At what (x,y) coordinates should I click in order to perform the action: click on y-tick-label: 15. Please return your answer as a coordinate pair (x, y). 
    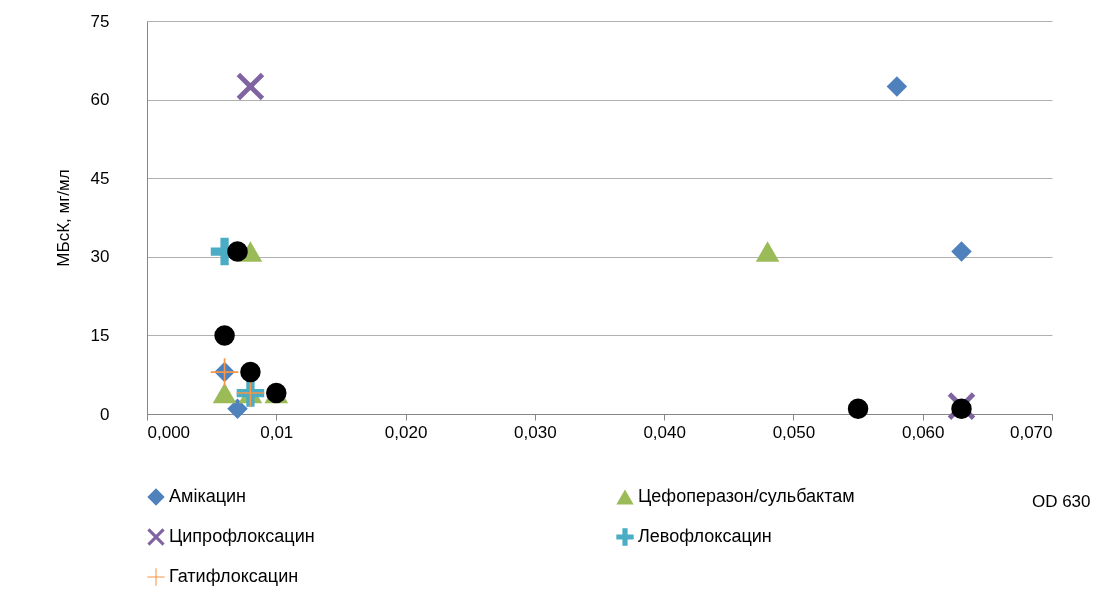
    Looking at the image, I should click on (100, 335).